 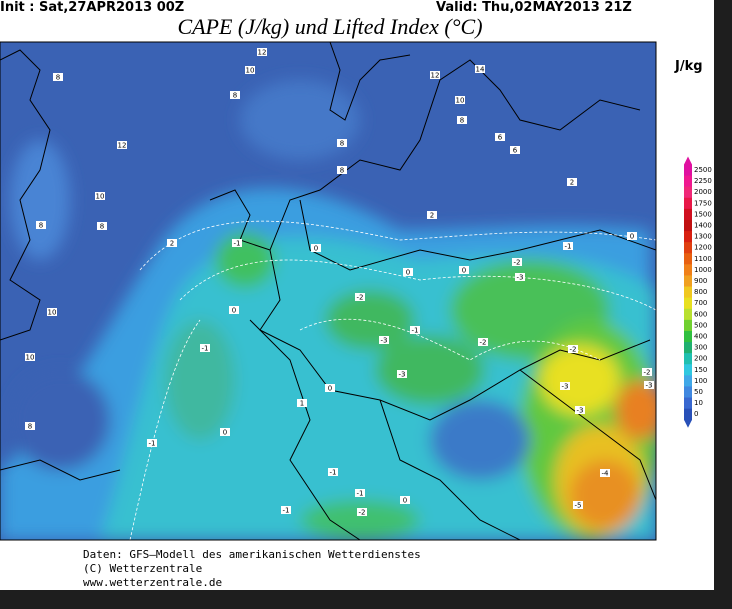 What do you see at coordinates (703, 226) in the screenshot?
I see `colorbar-label: 1400` at bounding box center [703, 226].